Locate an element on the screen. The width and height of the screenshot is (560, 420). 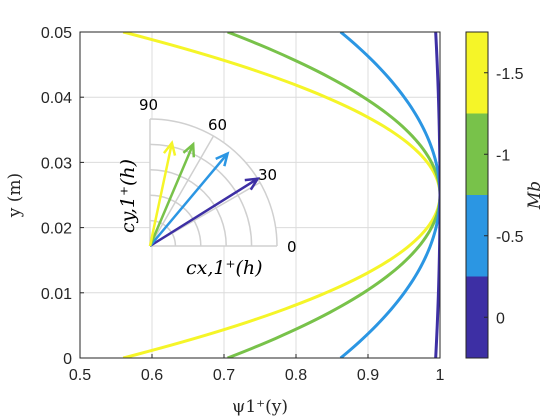
colorbar-tick-label: -0.5 is located at coordinates (510, 237).